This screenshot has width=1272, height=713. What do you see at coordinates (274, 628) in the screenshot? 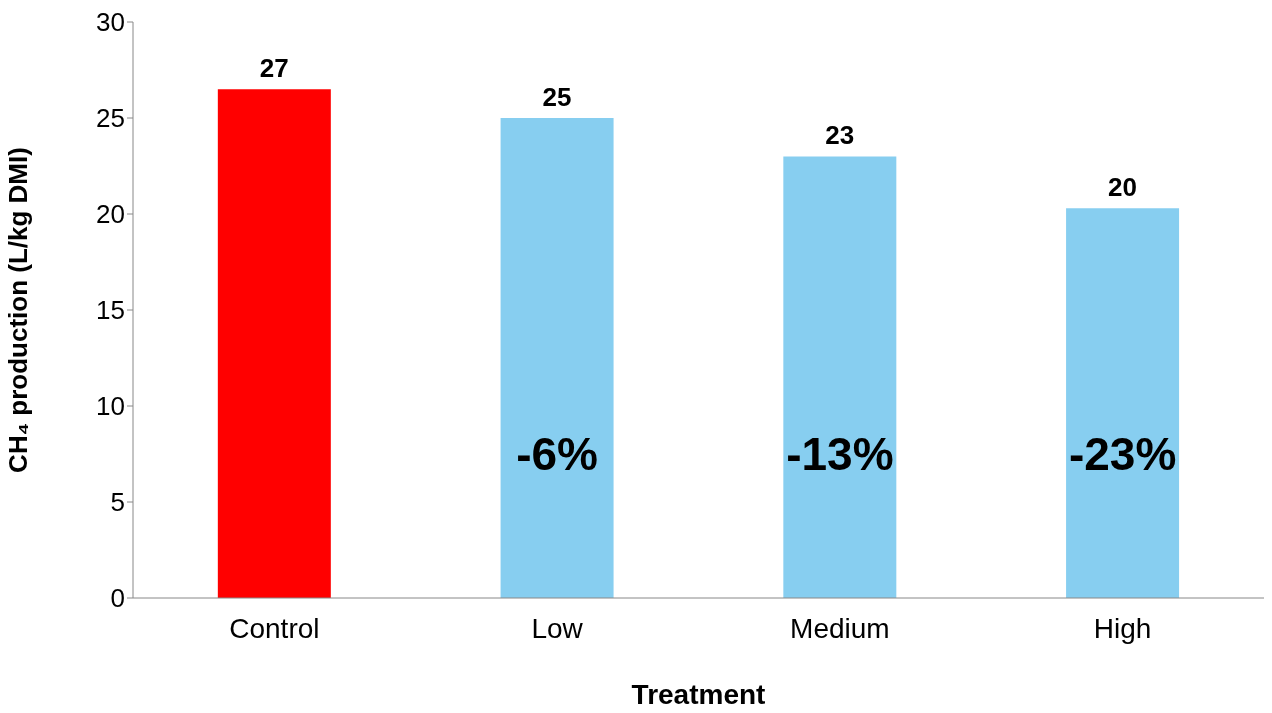
I see `x-tick-label: Control` at bounding box center [274, 628].